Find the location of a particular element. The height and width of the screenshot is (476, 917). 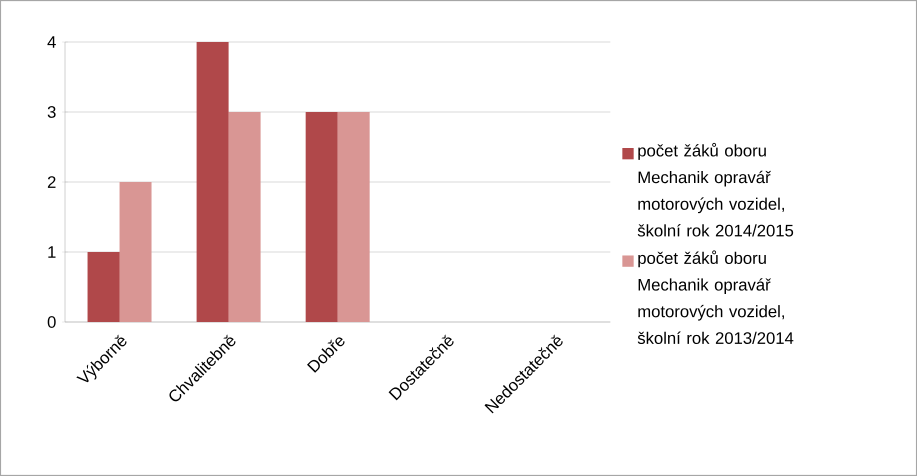

y-tick-label: 4 is located at coordinates (51, 42).